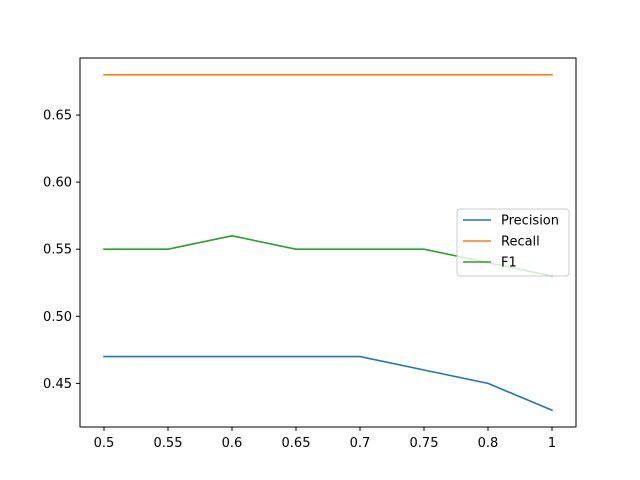 The image size is (640, 480). I want to click on series-line-precision, so click(328, 383).